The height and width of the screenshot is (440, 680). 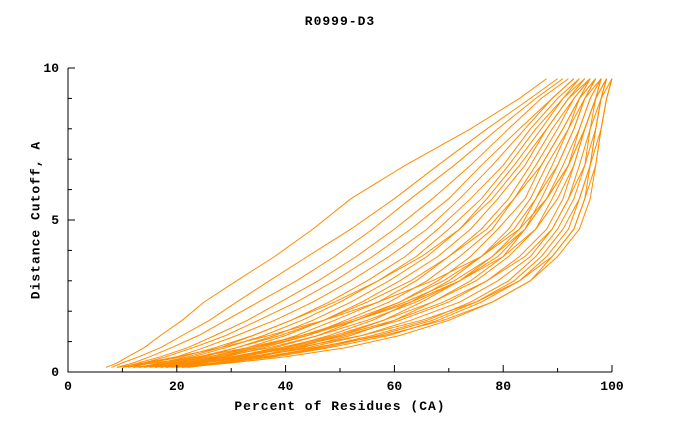 What do you see at coordinates (612, 386) in the screenshot?
I see `x-tick-label: 100` at bounding box center [612, 386].